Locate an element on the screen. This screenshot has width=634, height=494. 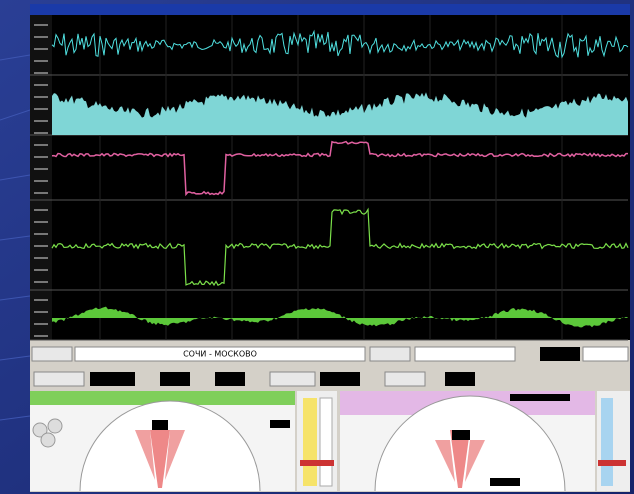
field is located at coordinates (465, 354).